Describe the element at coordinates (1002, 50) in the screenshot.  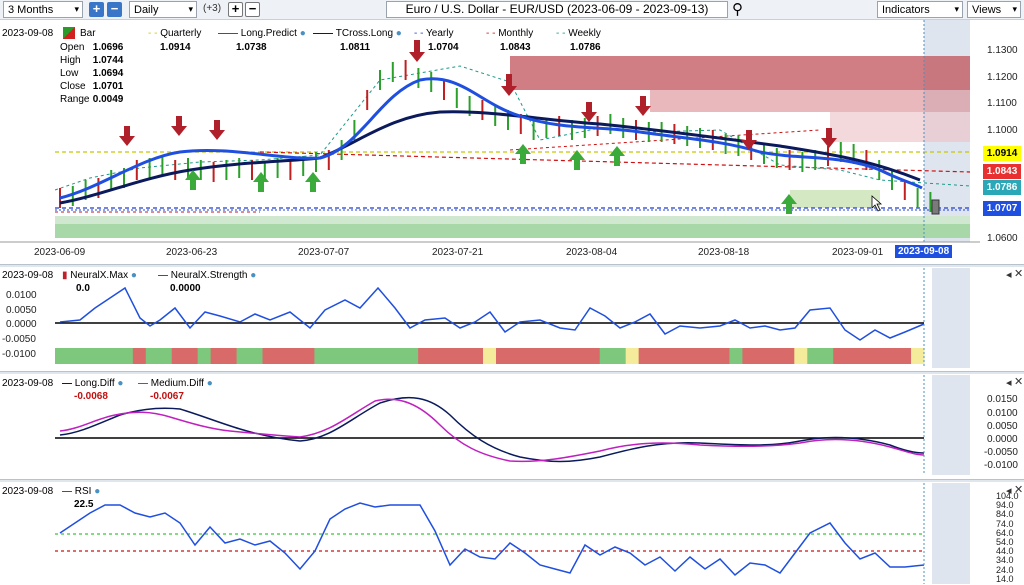
I see `y-tick: 1.1300` at that location.